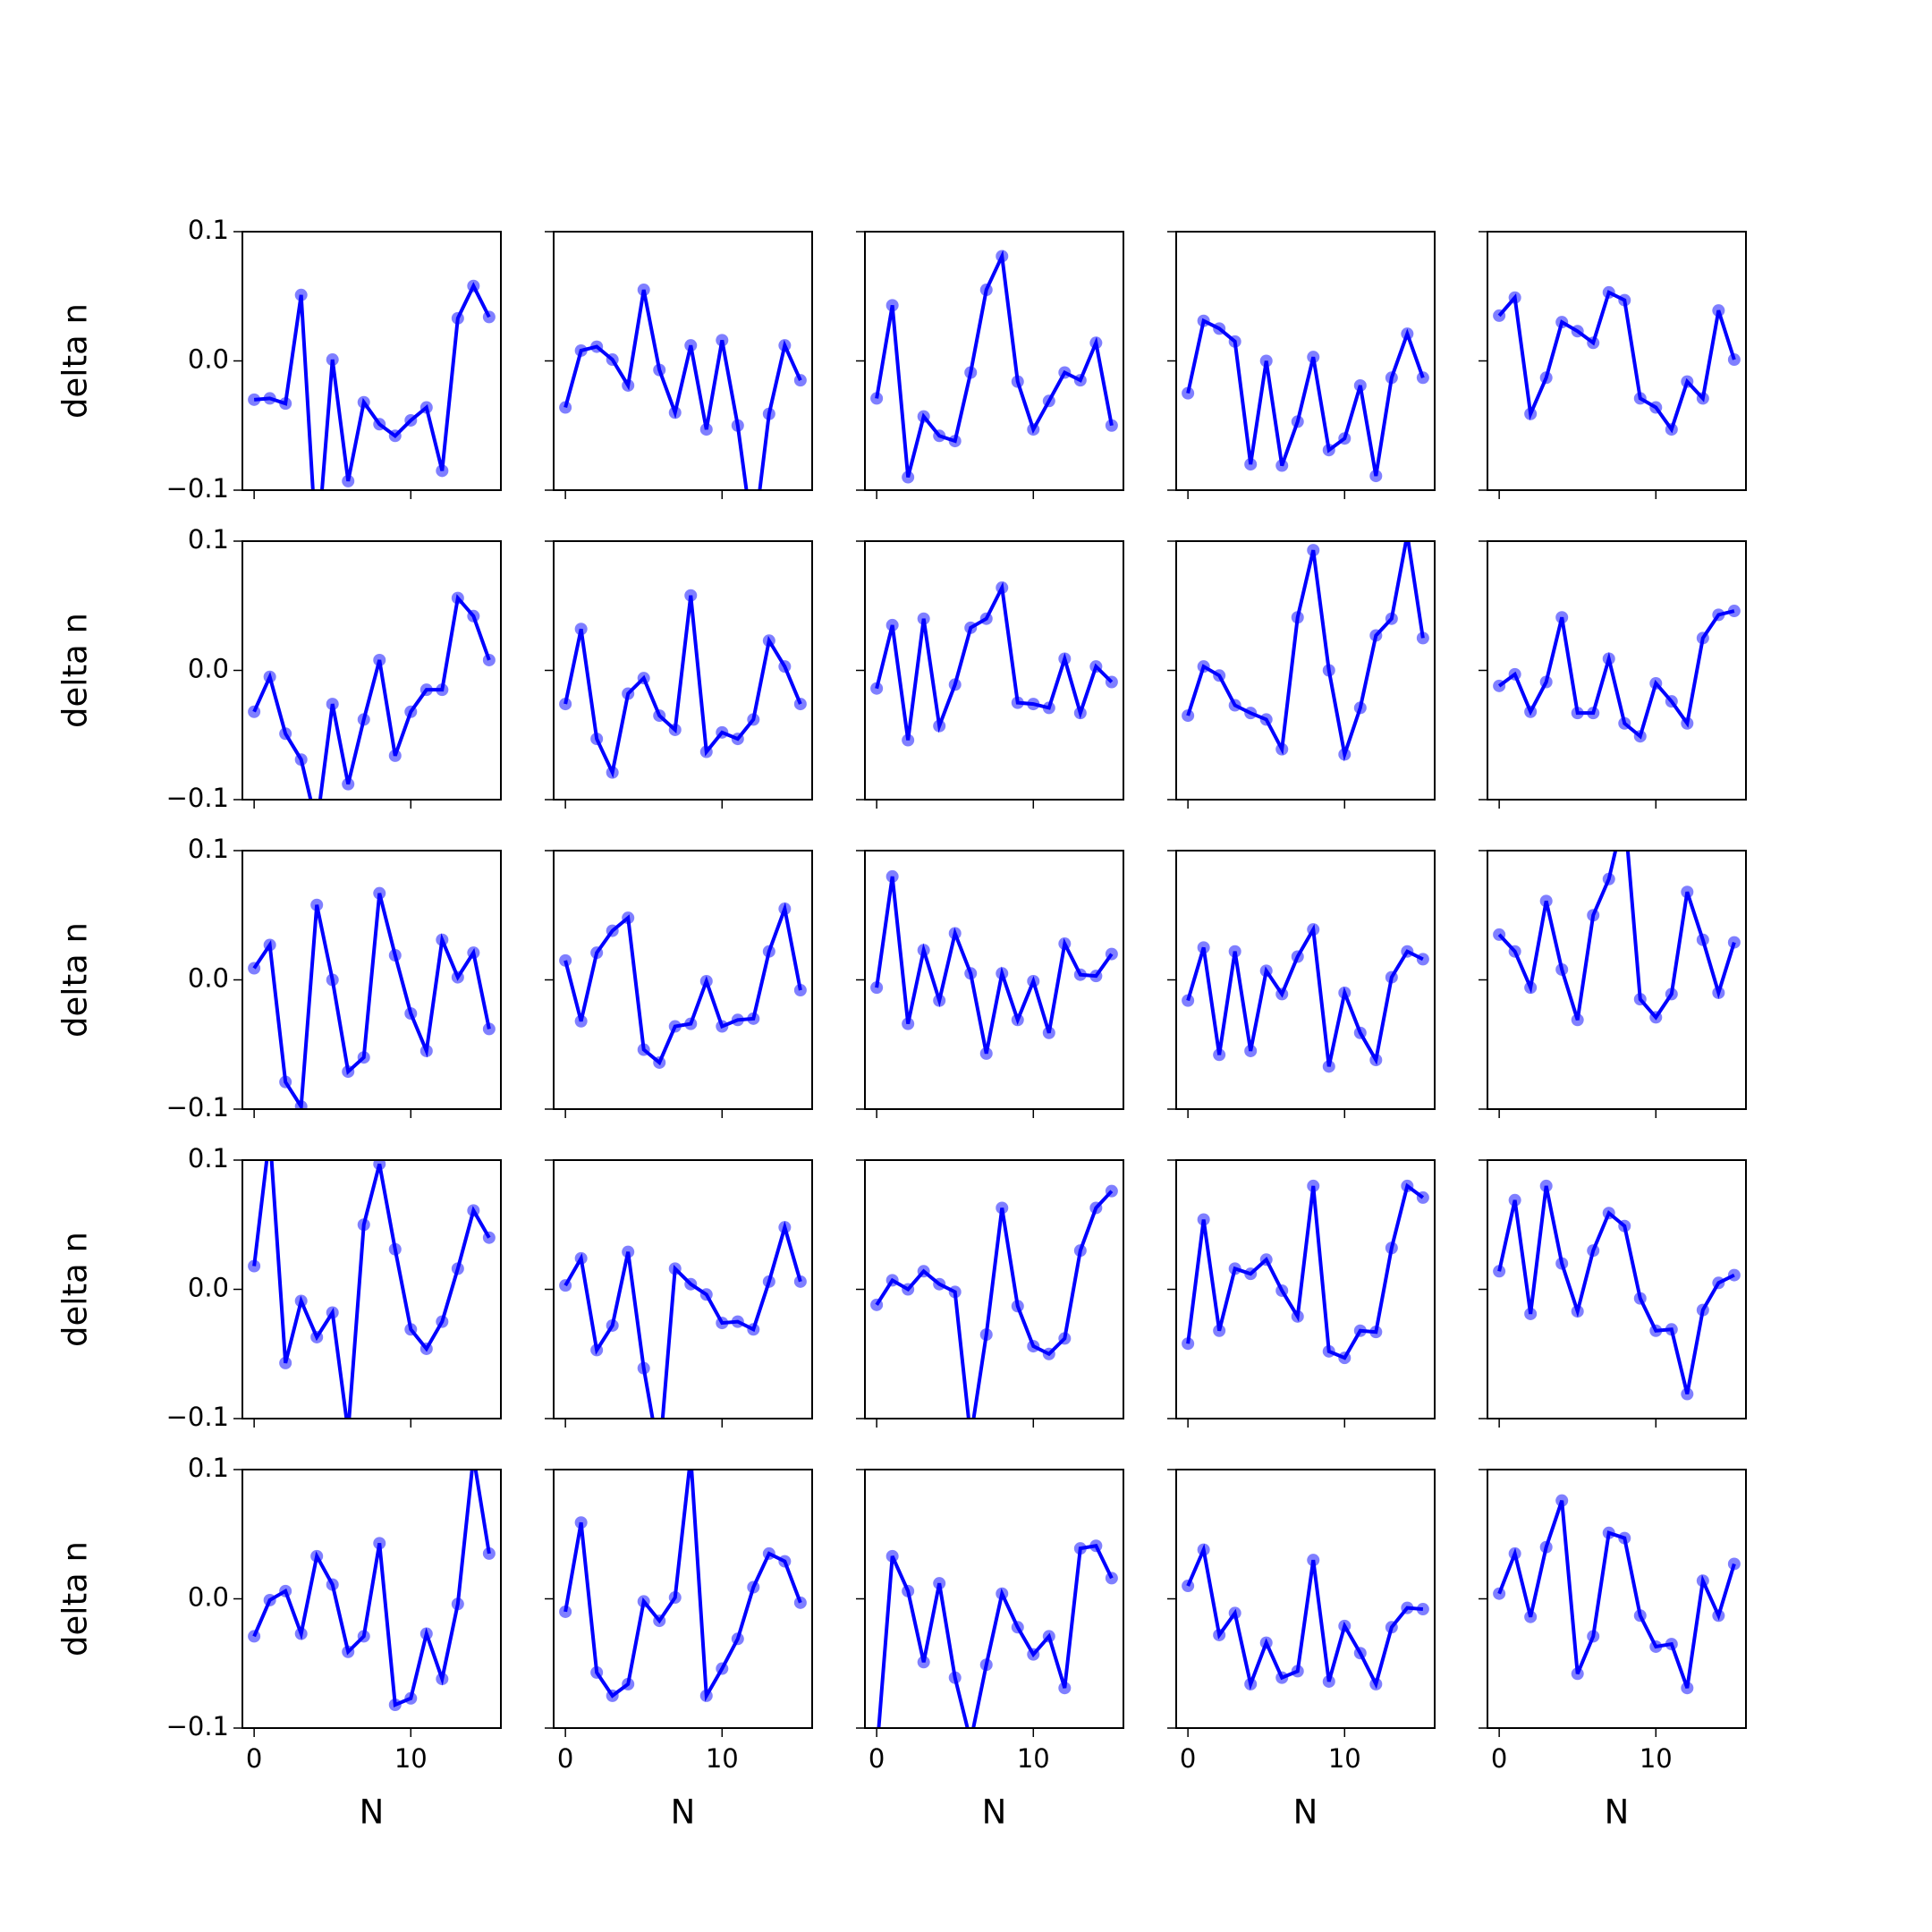  What do you see at coordinates (411, 1758) in the screenshot?
I see `x-tick-label: 10` at bounding box center [411, 1758].